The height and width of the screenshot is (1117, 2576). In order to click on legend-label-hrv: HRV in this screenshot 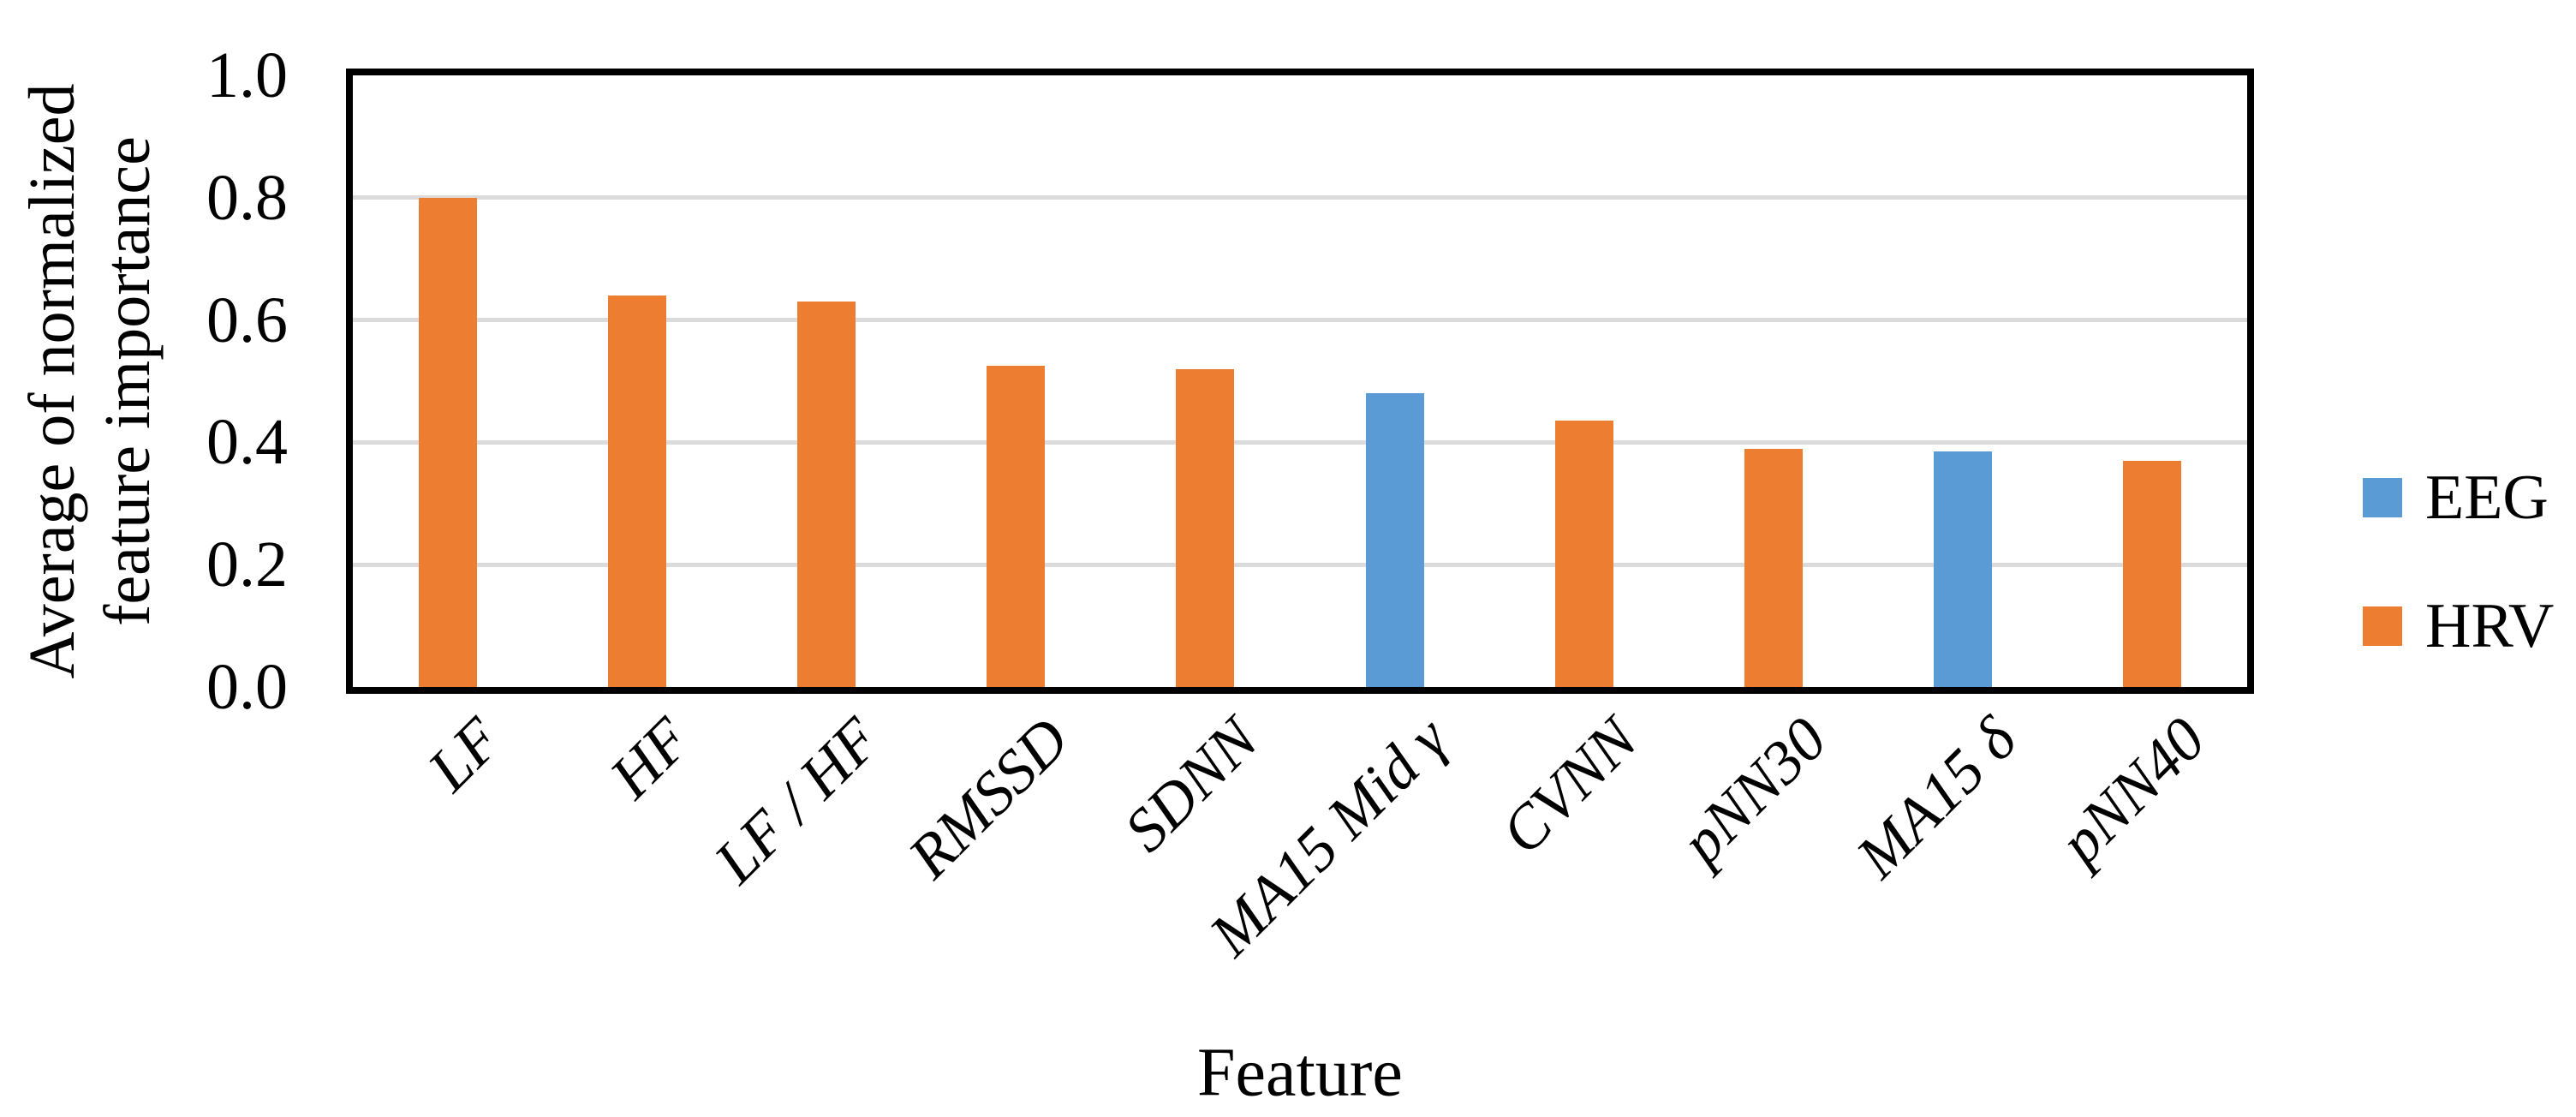, I will do `click(2490, 626)`.